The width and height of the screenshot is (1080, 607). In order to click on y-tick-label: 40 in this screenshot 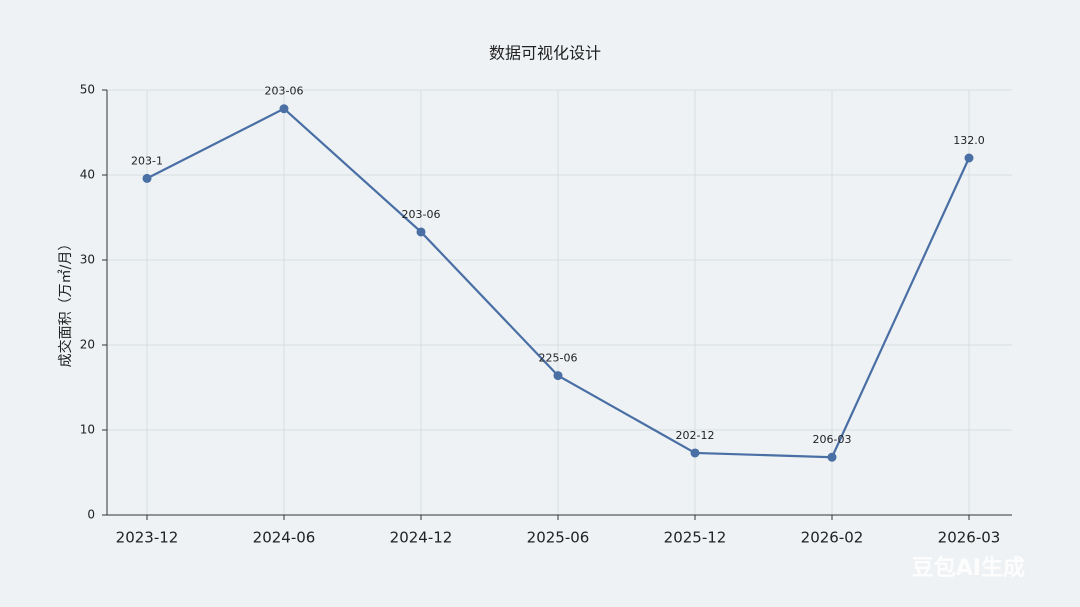, I will do `click(87, 175)`.